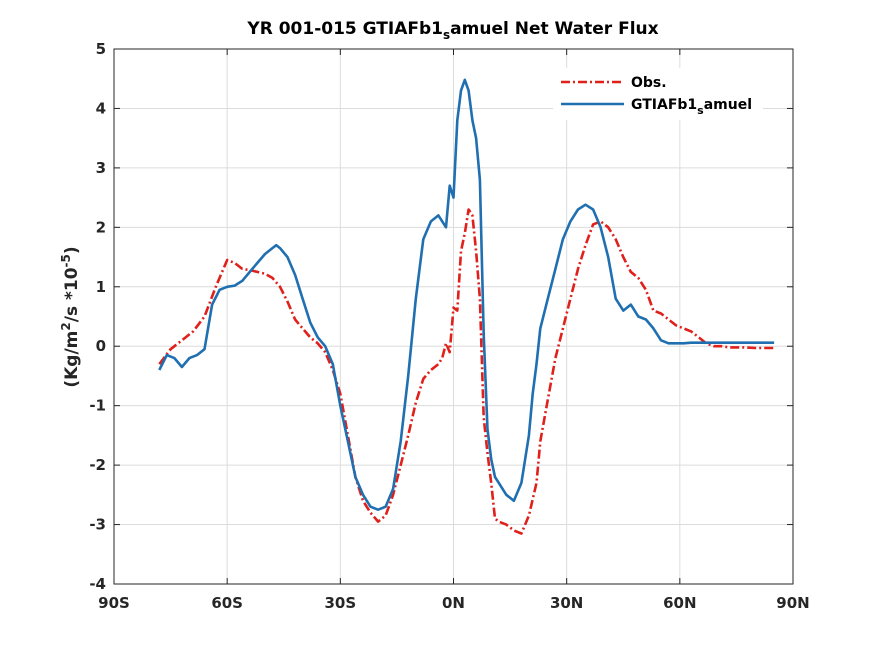 The width and height of the screenshot is (875, 661). What do you see at coordinates (554, 29) in the screenshot?
I see `chart-title-part-2: amuel Net Water Flux` at bounding box center [554, 29].